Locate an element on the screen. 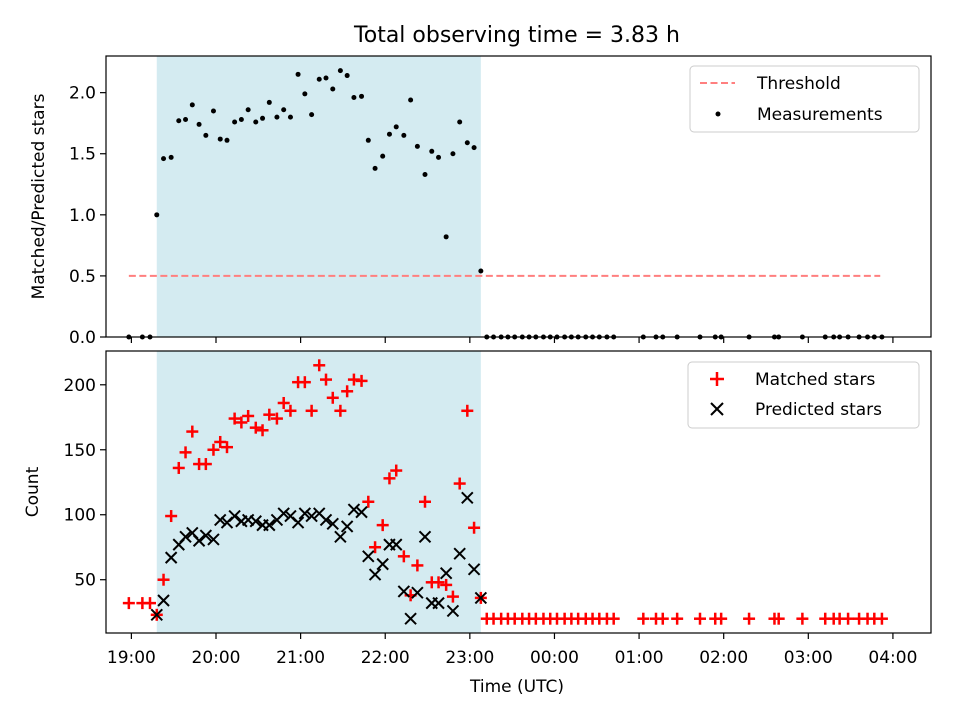 The image size is (960, 720). x-tick-label: 23:00 is located at coordinates (469, 658).